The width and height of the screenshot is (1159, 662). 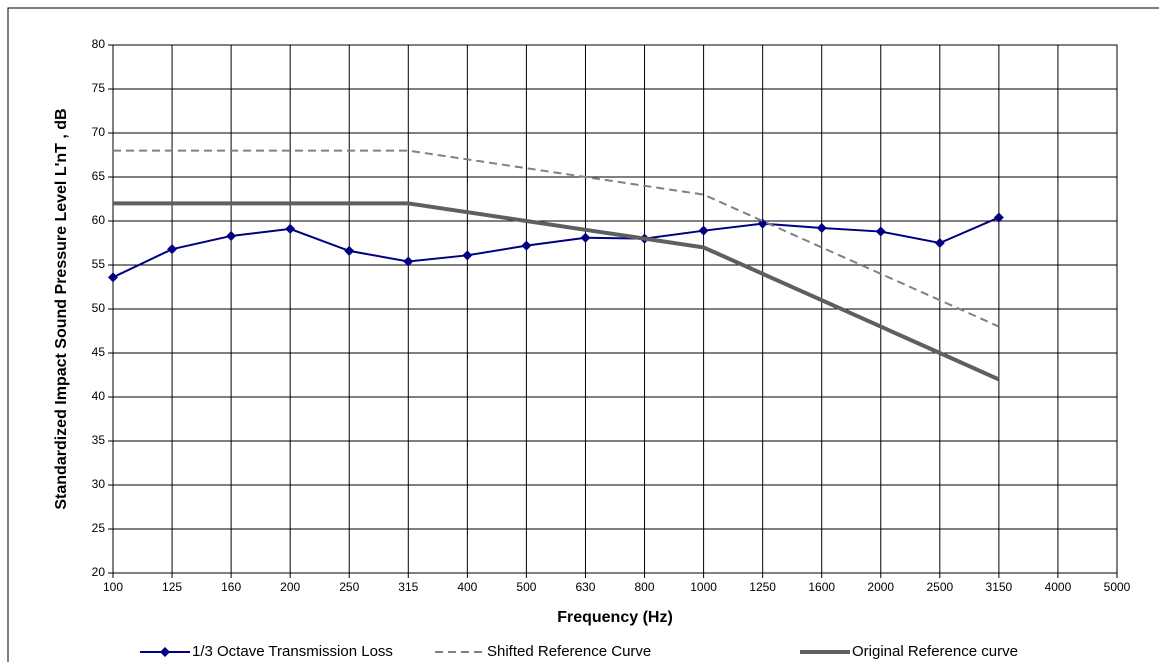 What do you see at coordinates (1117, 587) in the screenshot?
I see `x-tick-label: 5000` at bounding box center [1117, 587].